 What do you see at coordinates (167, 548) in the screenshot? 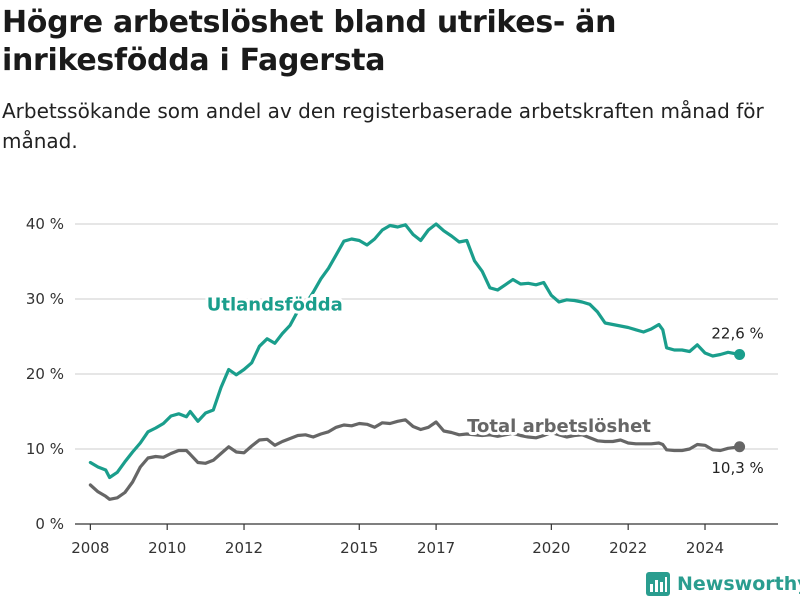
I see `x-tick-label: 2010` at bounding box center [167, 548].